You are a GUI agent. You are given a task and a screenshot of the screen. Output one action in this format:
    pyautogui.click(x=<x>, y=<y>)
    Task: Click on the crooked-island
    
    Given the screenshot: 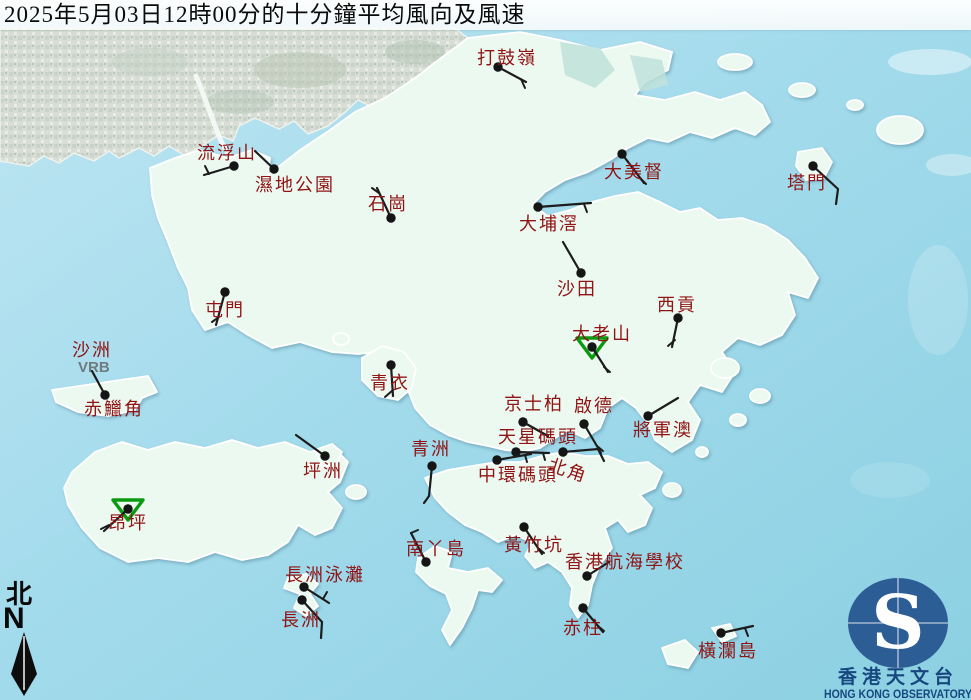 What is the action you would take?
    pyautogui.click(x=802, y=90)
    